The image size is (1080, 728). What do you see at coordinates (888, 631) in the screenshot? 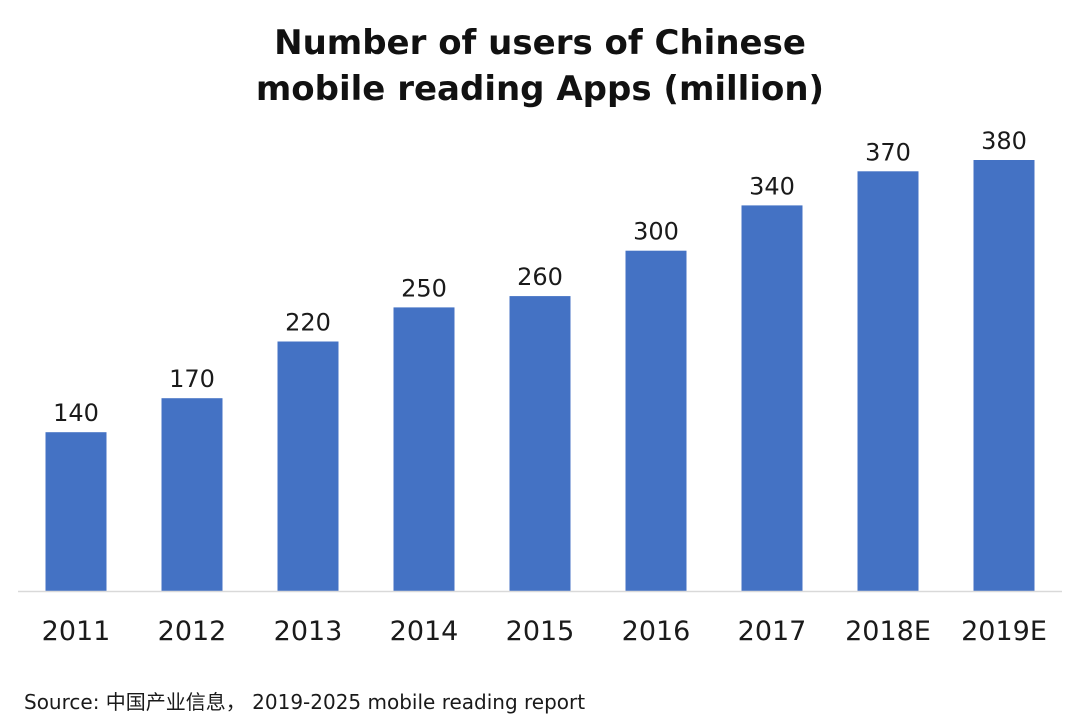
I see `x-tick-label-2018E: 2018E` at bounding box center [888, 631].